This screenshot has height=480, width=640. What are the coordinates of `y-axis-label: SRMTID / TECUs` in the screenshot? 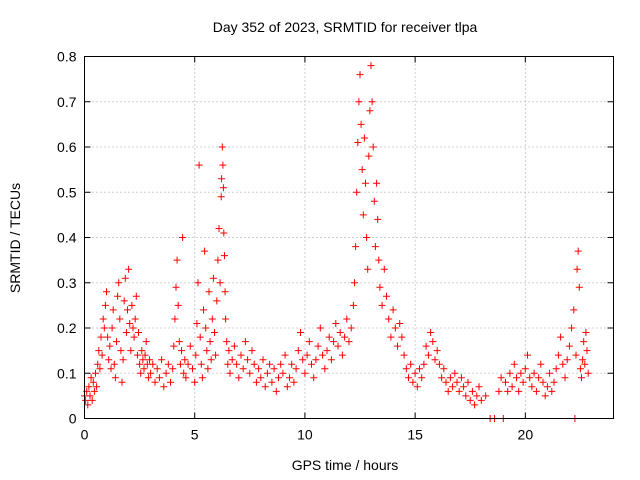 It's located at (15, 238).